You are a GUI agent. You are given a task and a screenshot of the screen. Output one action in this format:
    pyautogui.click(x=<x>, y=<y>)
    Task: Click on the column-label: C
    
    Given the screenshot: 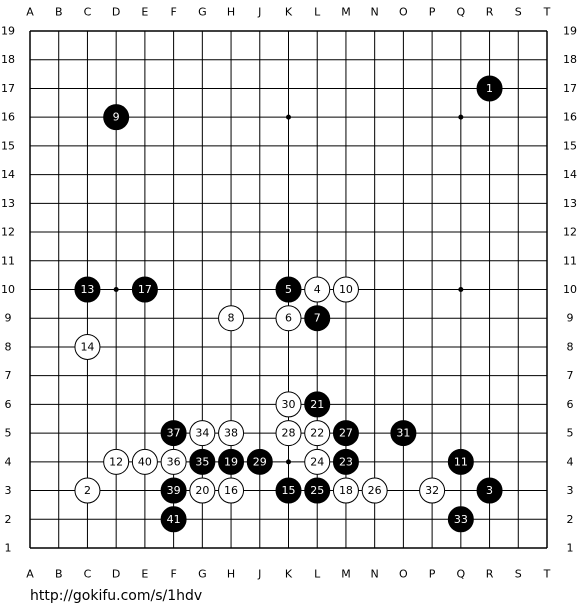 What is the action you would take?
    pyautogui.click(x=88, y=574)
    